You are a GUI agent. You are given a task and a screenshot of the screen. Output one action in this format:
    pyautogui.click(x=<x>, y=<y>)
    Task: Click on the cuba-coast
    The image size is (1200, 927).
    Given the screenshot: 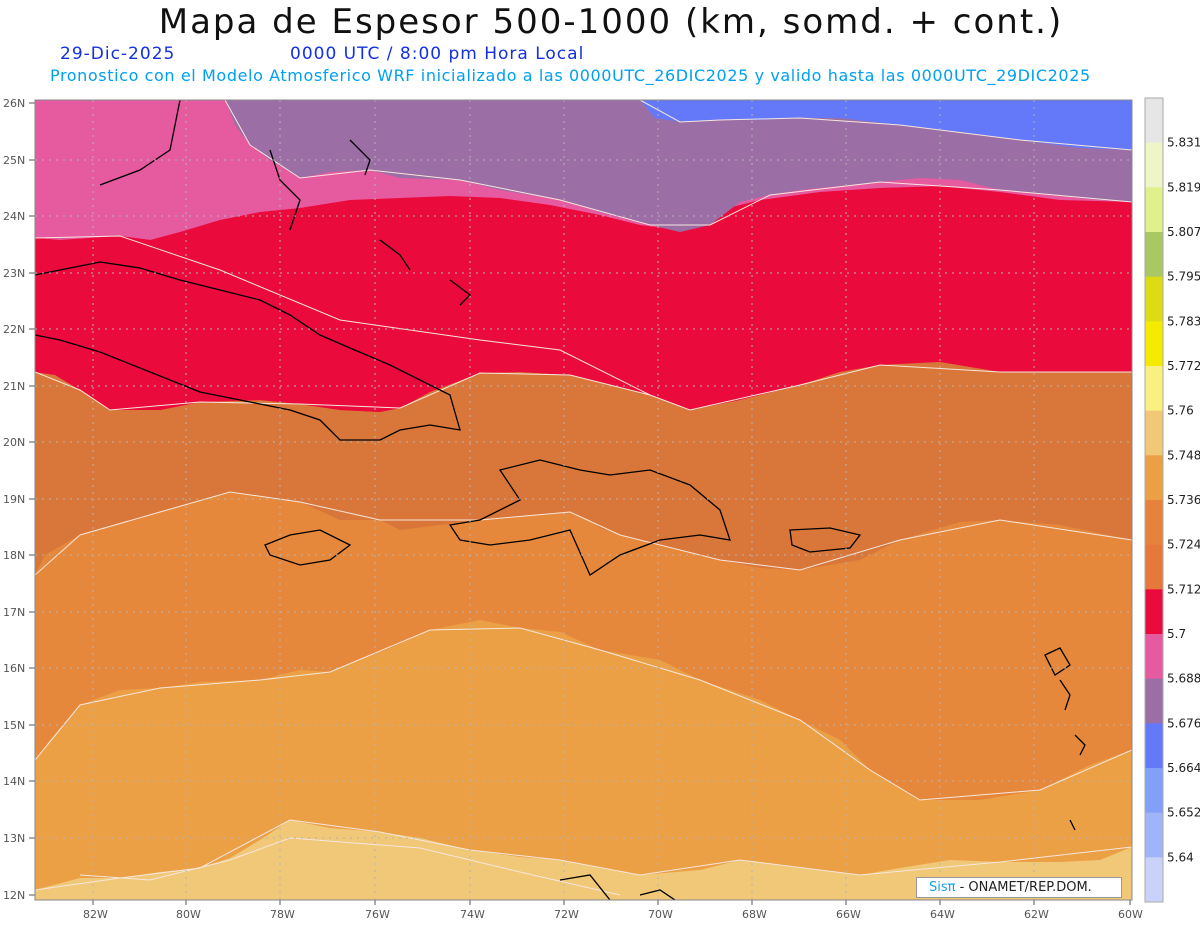 What is the action you would take?
    pyautogui.click(x=248, y=351)
    